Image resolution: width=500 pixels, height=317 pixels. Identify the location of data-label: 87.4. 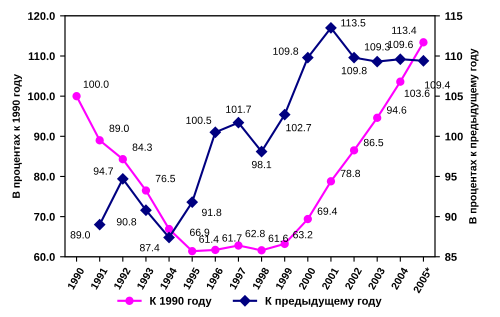
(150, 248).